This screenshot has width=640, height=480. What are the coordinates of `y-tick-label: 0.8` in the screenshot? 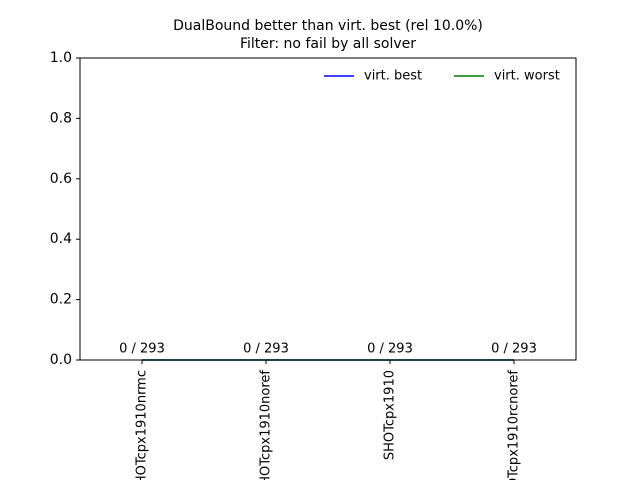 It's located at (61, 118).